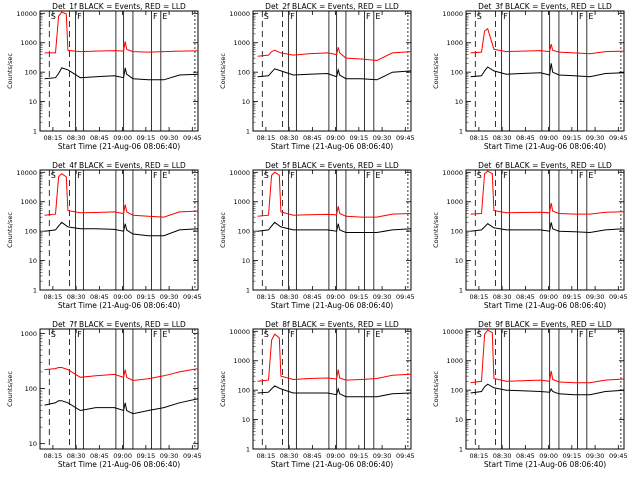 This screenshot has width=640, height=480. What do you see at coordinates (332, 324) in the screenshot?
I see `panel-title: Det_8f BLACK = Events, RED = LLD` at bounding box center [332, 324].